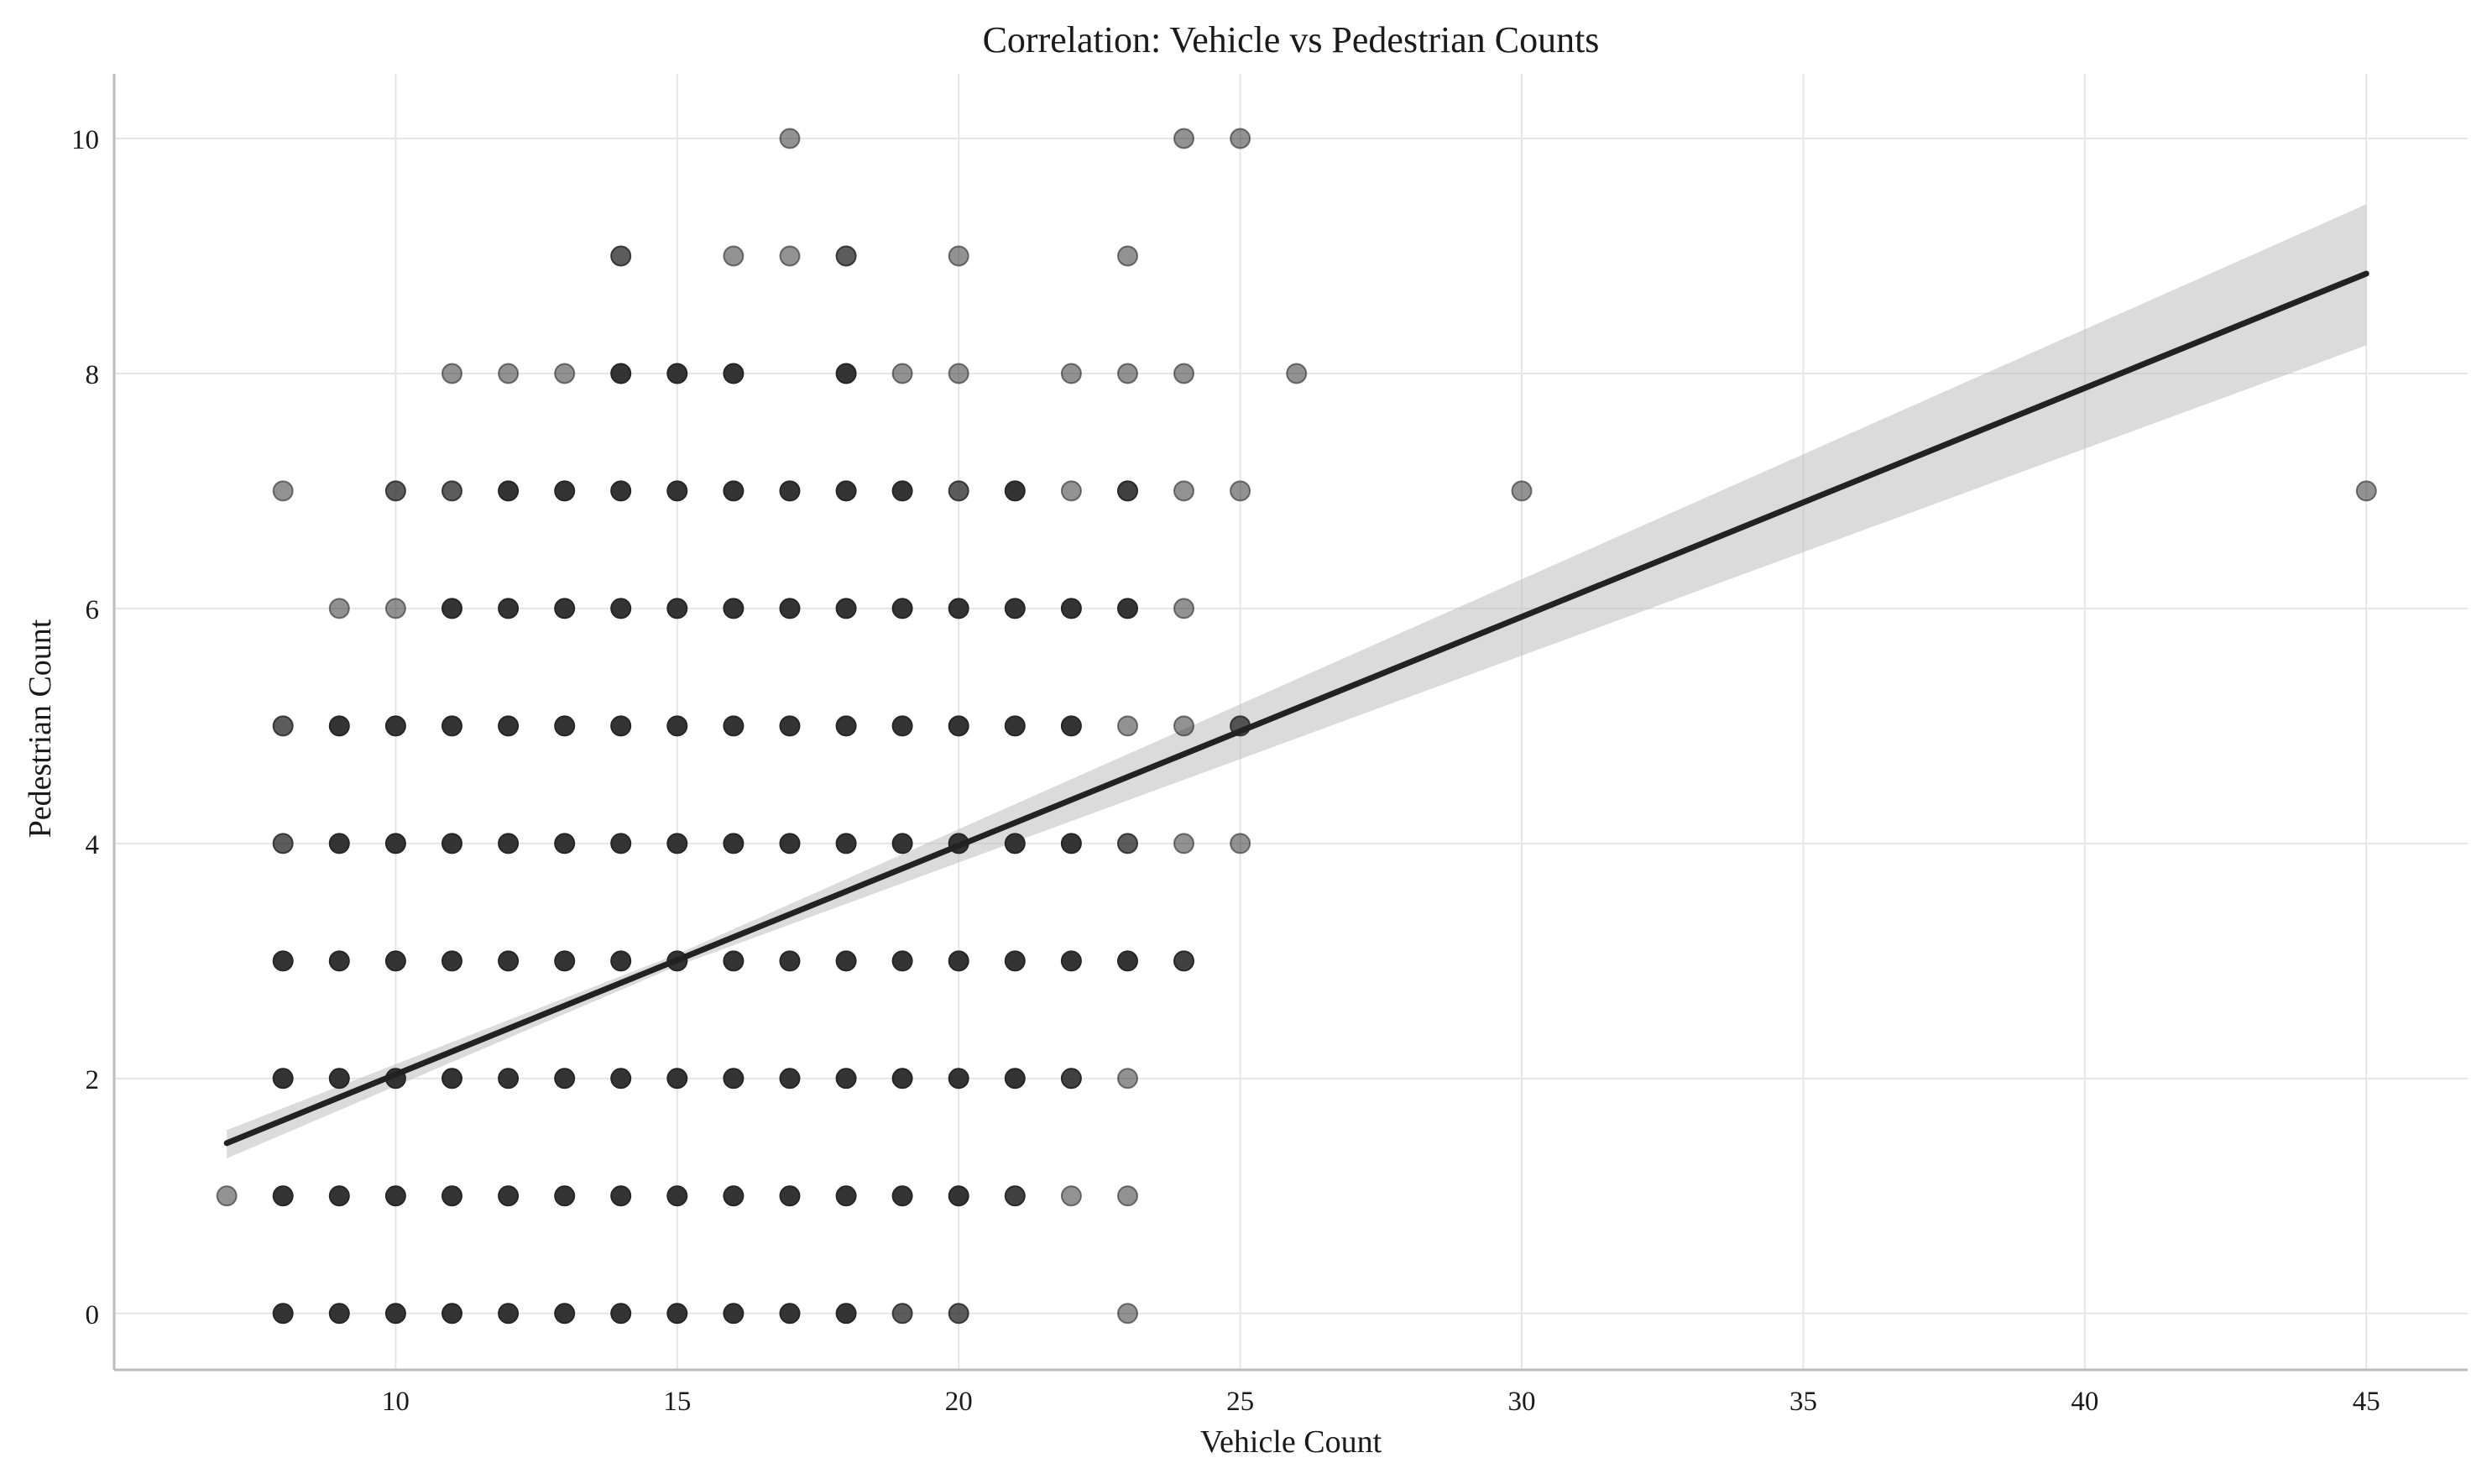 This screenshot has height=1484, width=2492. I want to click on x-tick-label: 30, so click(1522, 1402).